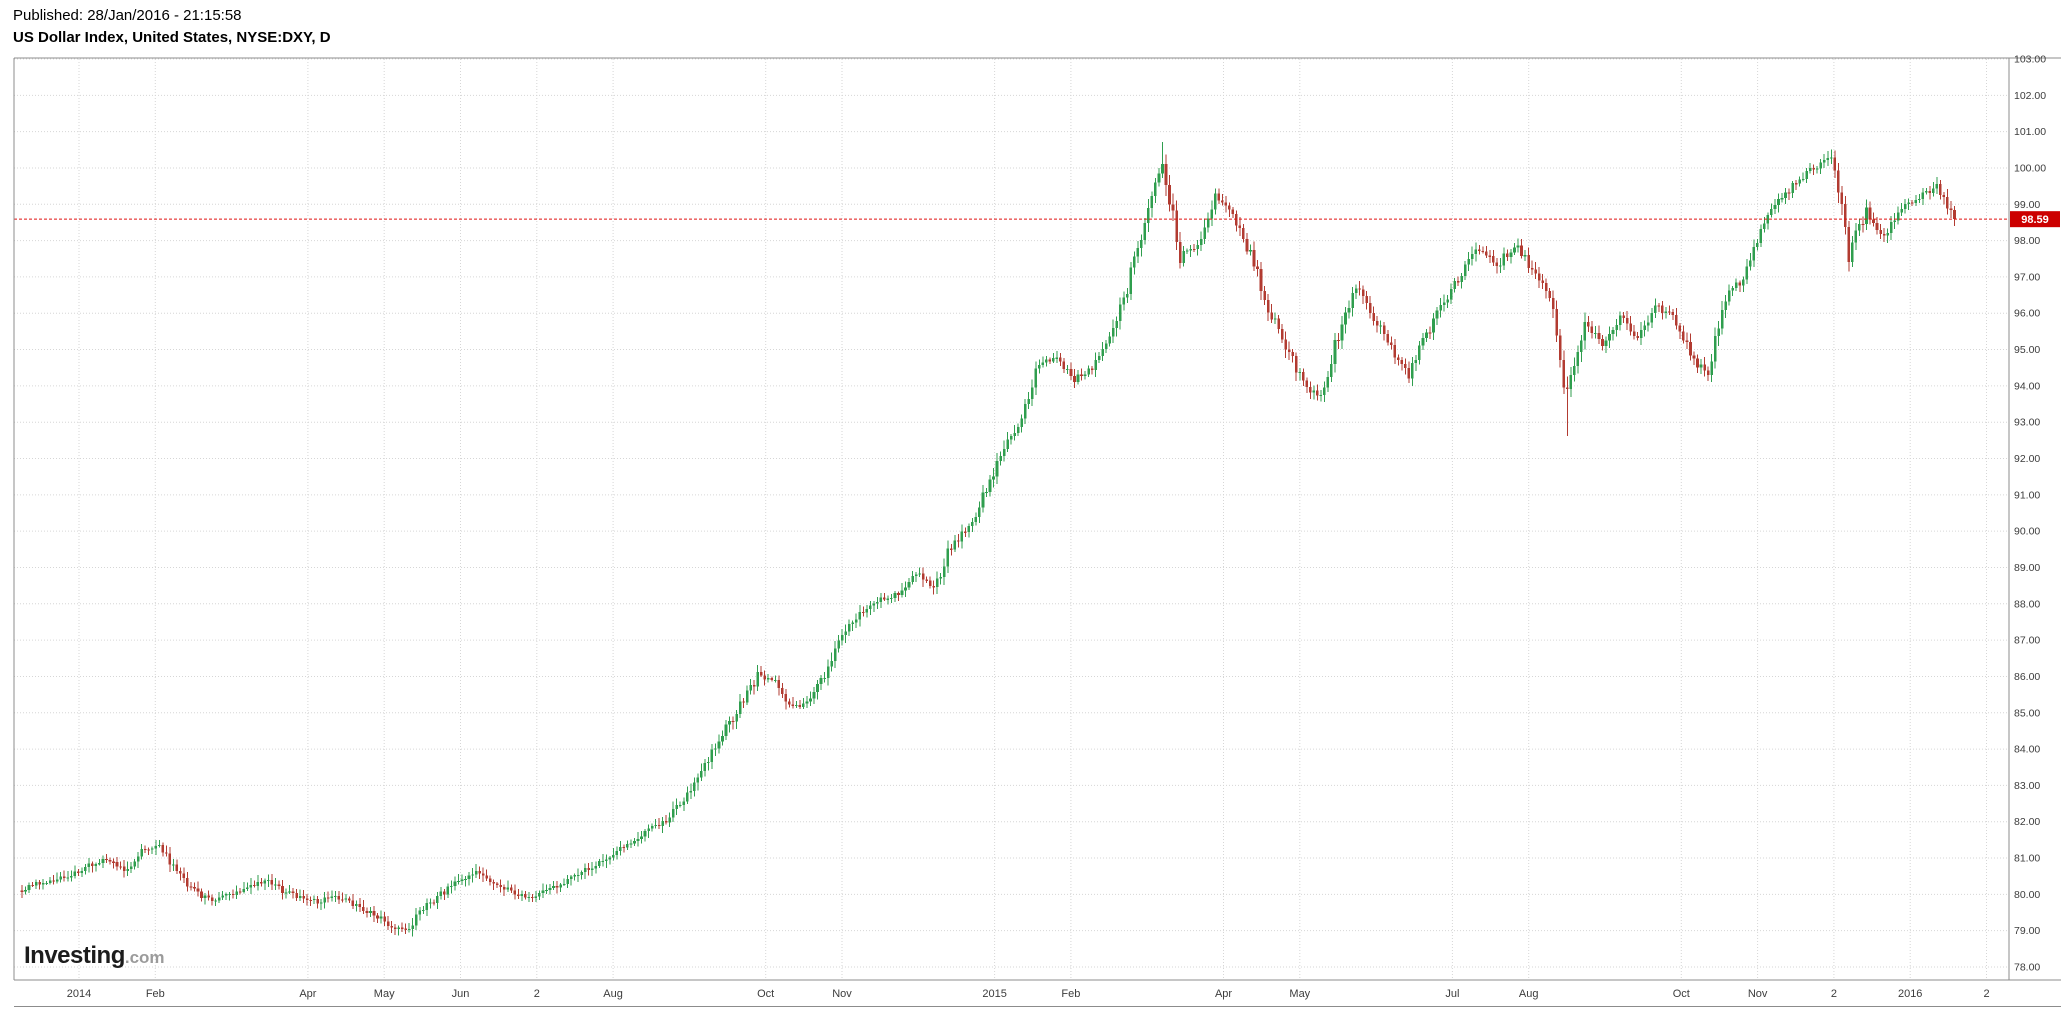 This screenshot has width=2061, height=1010. I want to click on price-tick-label: 86.00, so click(2027, 677).